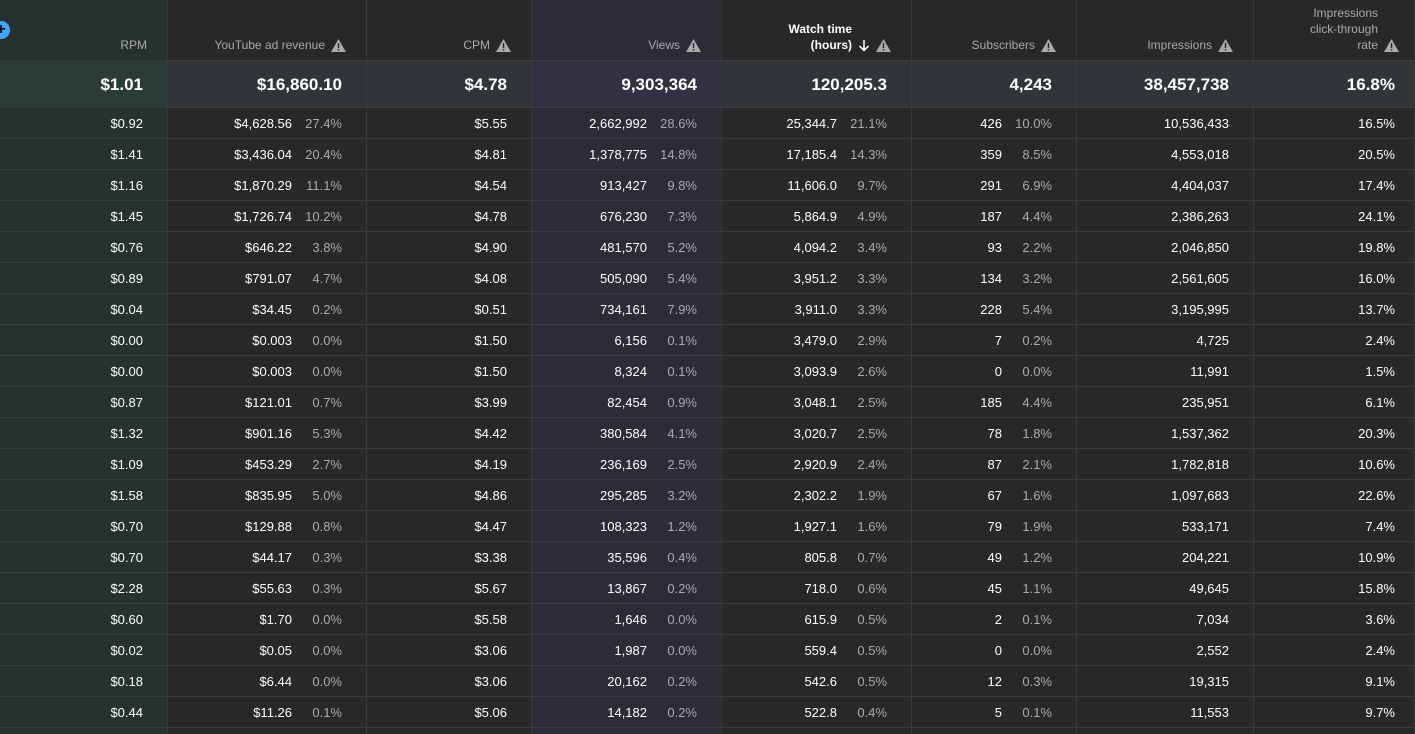 The width and height of the screenshot is (1415, 734). I want to click on cell-ctr: 20.3%, so click(1334, 433).